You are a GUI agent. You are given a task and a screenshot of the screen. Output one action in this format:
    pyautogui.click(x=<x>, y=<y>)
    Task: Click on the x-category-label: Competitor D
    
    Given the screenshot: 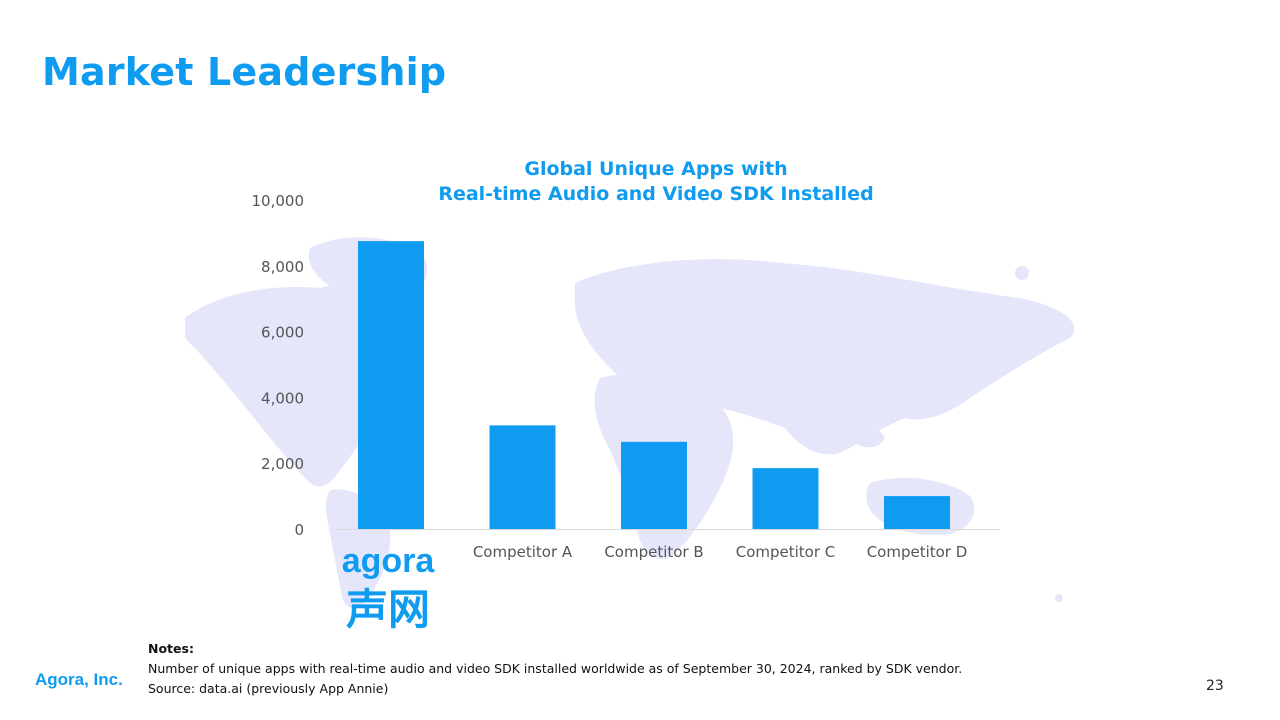 What is the action you would take?
    pyautogui.click(x=917, y=552)
    